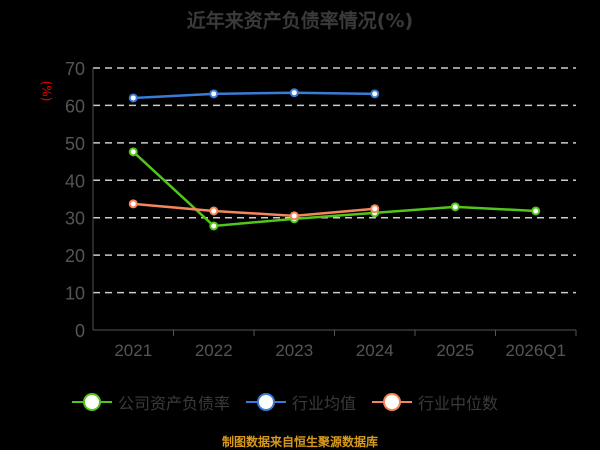 This screenshot has width=600, height=450. I want to click on legend-label: 行业均值, so click(324, 403).